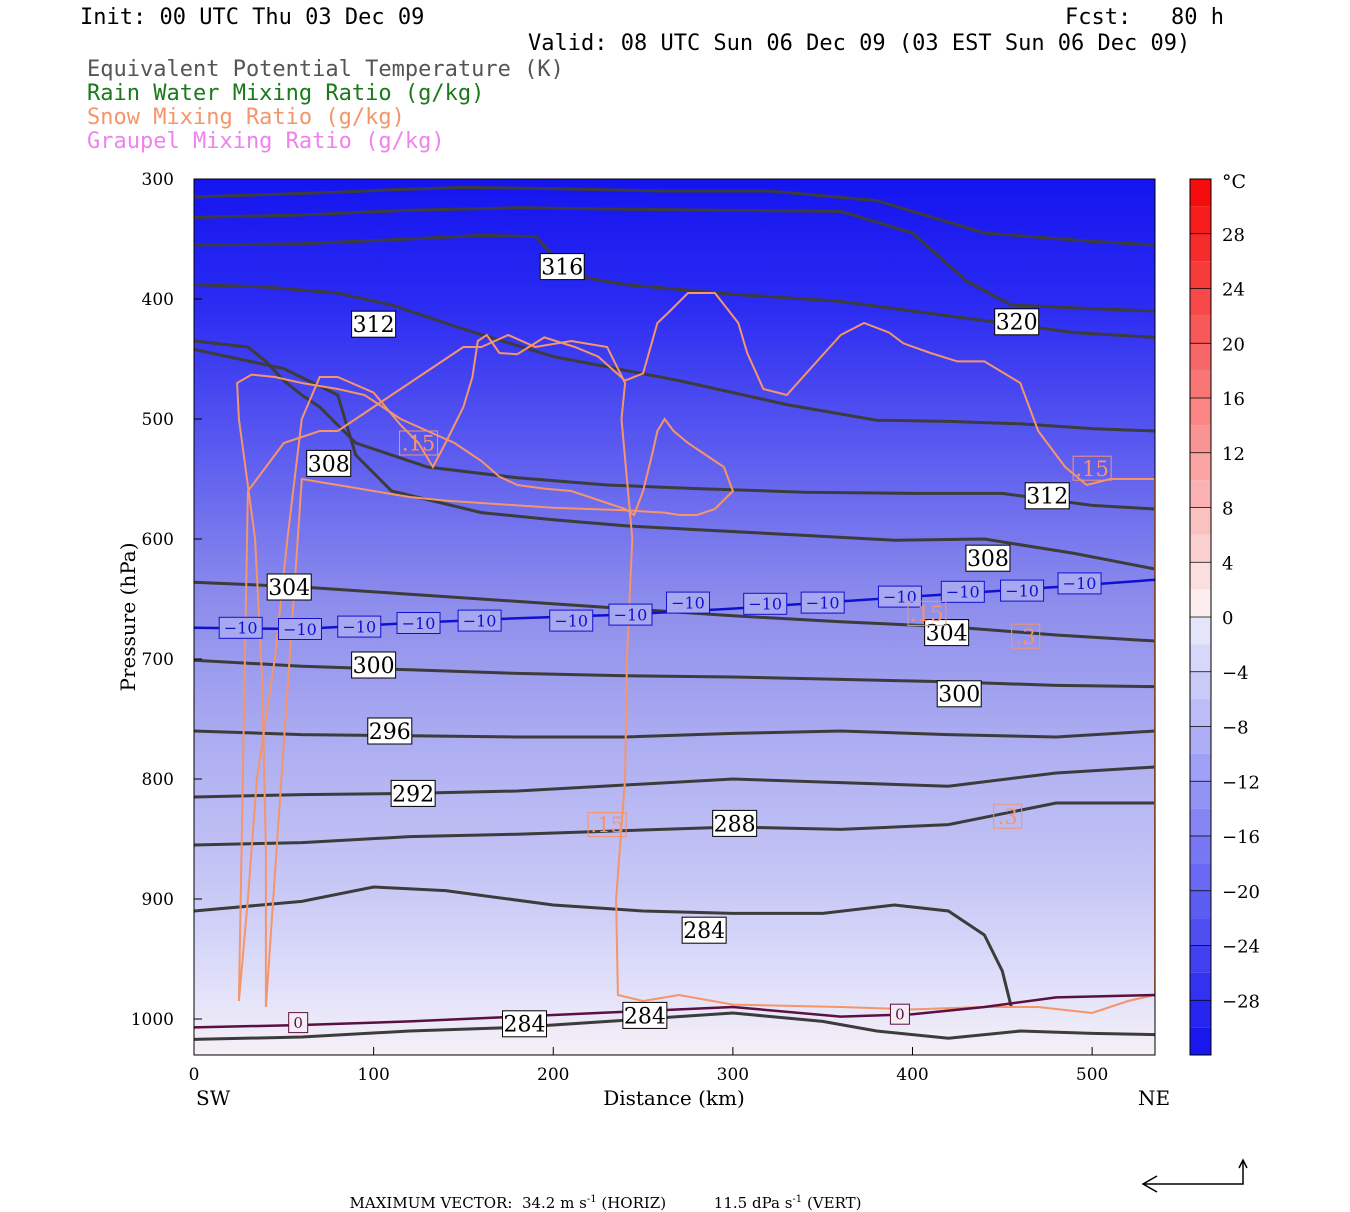 The image size is (1350, 1212). Describe the element at coordinates (1241, 892) in the screenshot. I see `colorbar-label-12: −20` at that location.